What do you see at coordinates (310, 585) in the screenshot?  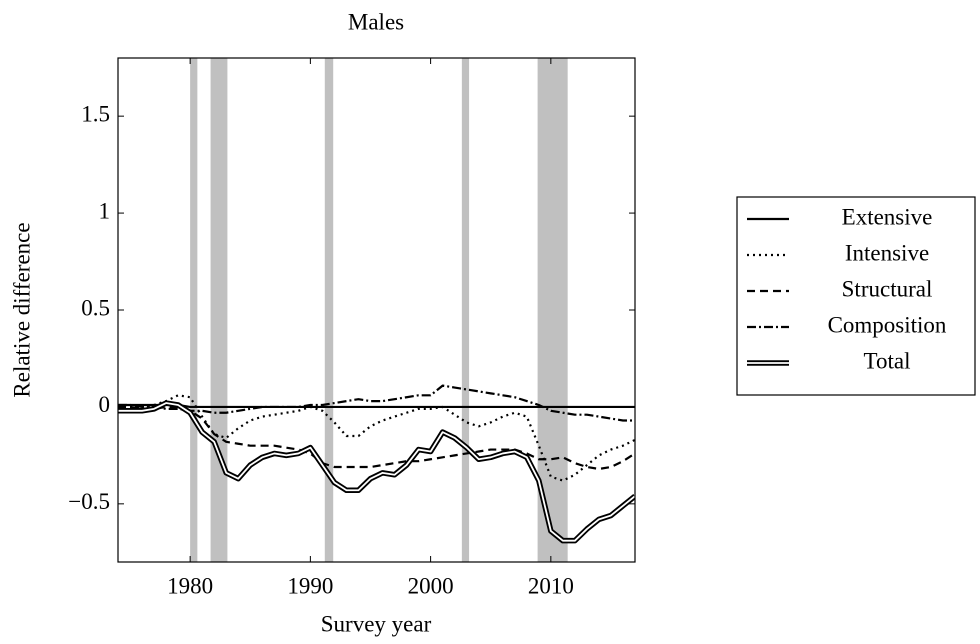 I see `x-tick-label: 1990` at bounding box center [310, 585].